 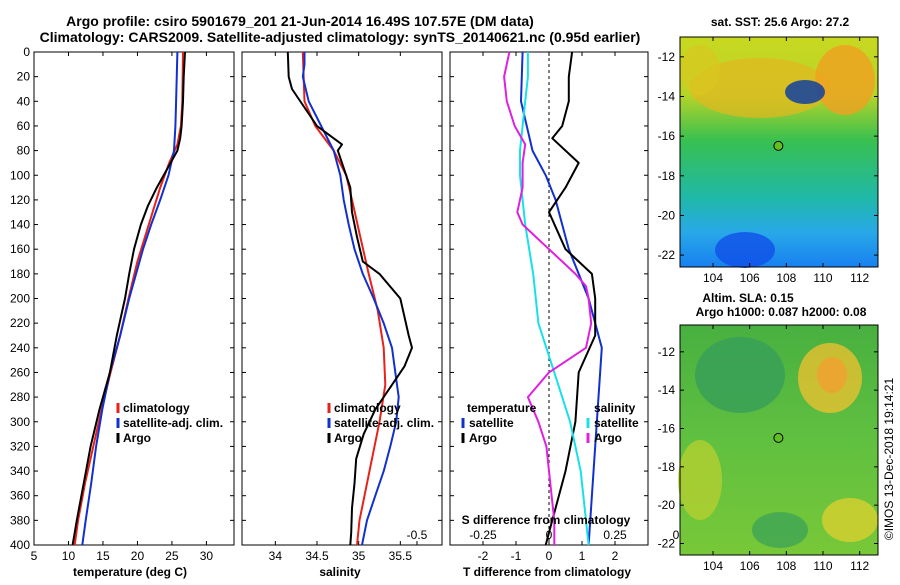 I want to click on series-line-t-argo, so click(x=570, y=298).